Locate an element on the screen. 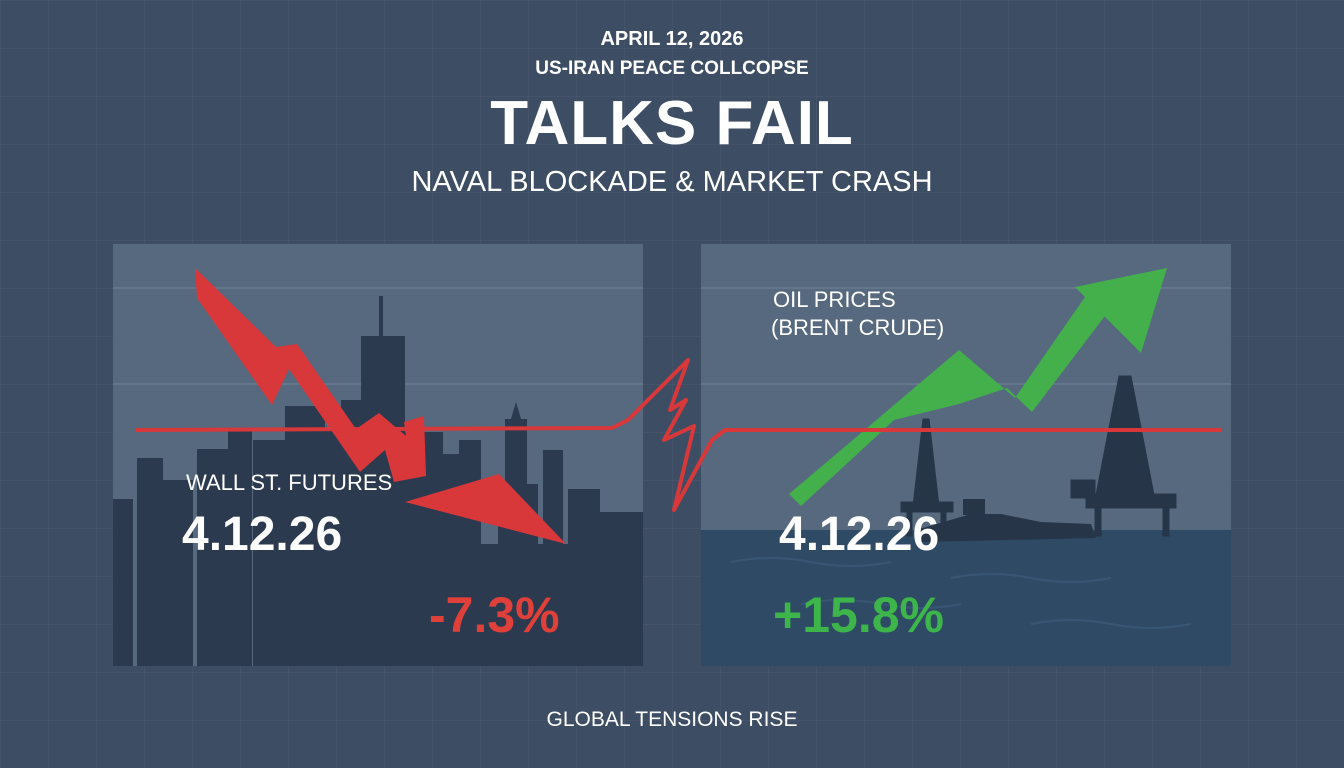  oil-prices-label: OIL PRICES is located at coordinates (834, 299).